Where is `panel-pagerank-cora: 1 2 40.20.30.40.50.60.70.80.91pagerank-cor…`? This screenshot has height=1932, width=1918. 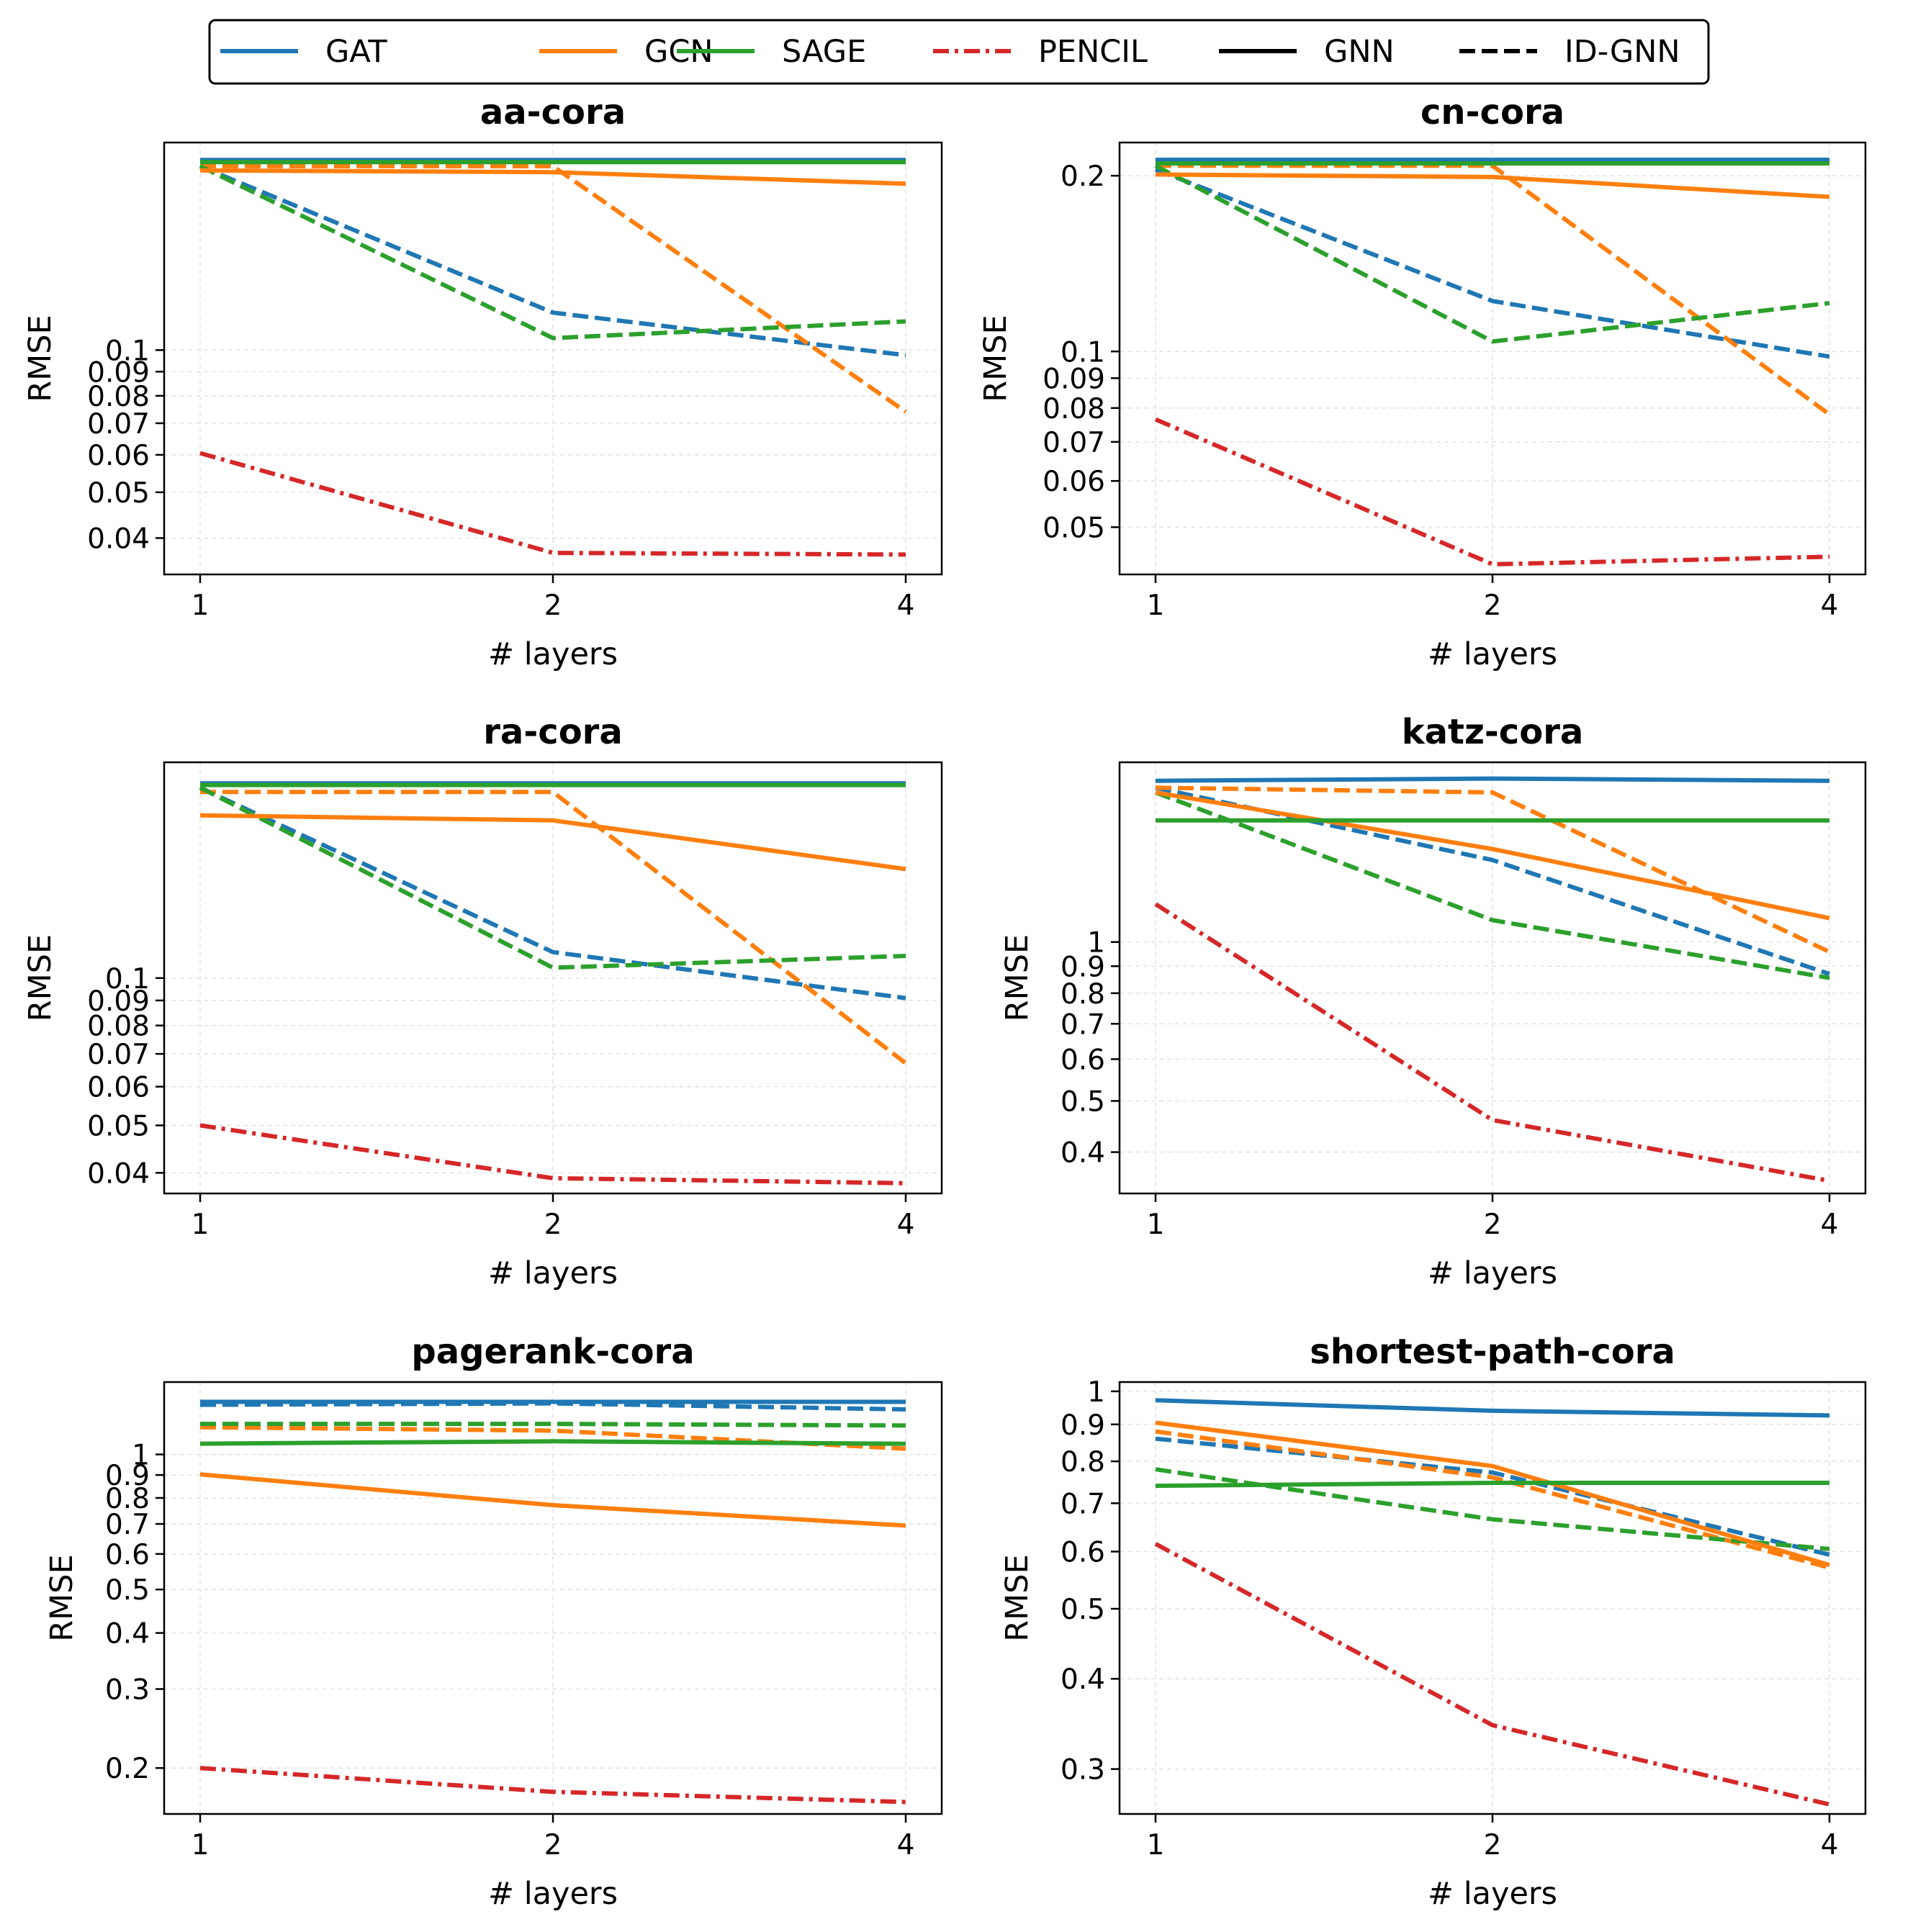
panel-pagerank-cora: 1 2 40.20.30.40.50.60.70.80.91pagerank-cor… is located at coordinates (493, 1622).